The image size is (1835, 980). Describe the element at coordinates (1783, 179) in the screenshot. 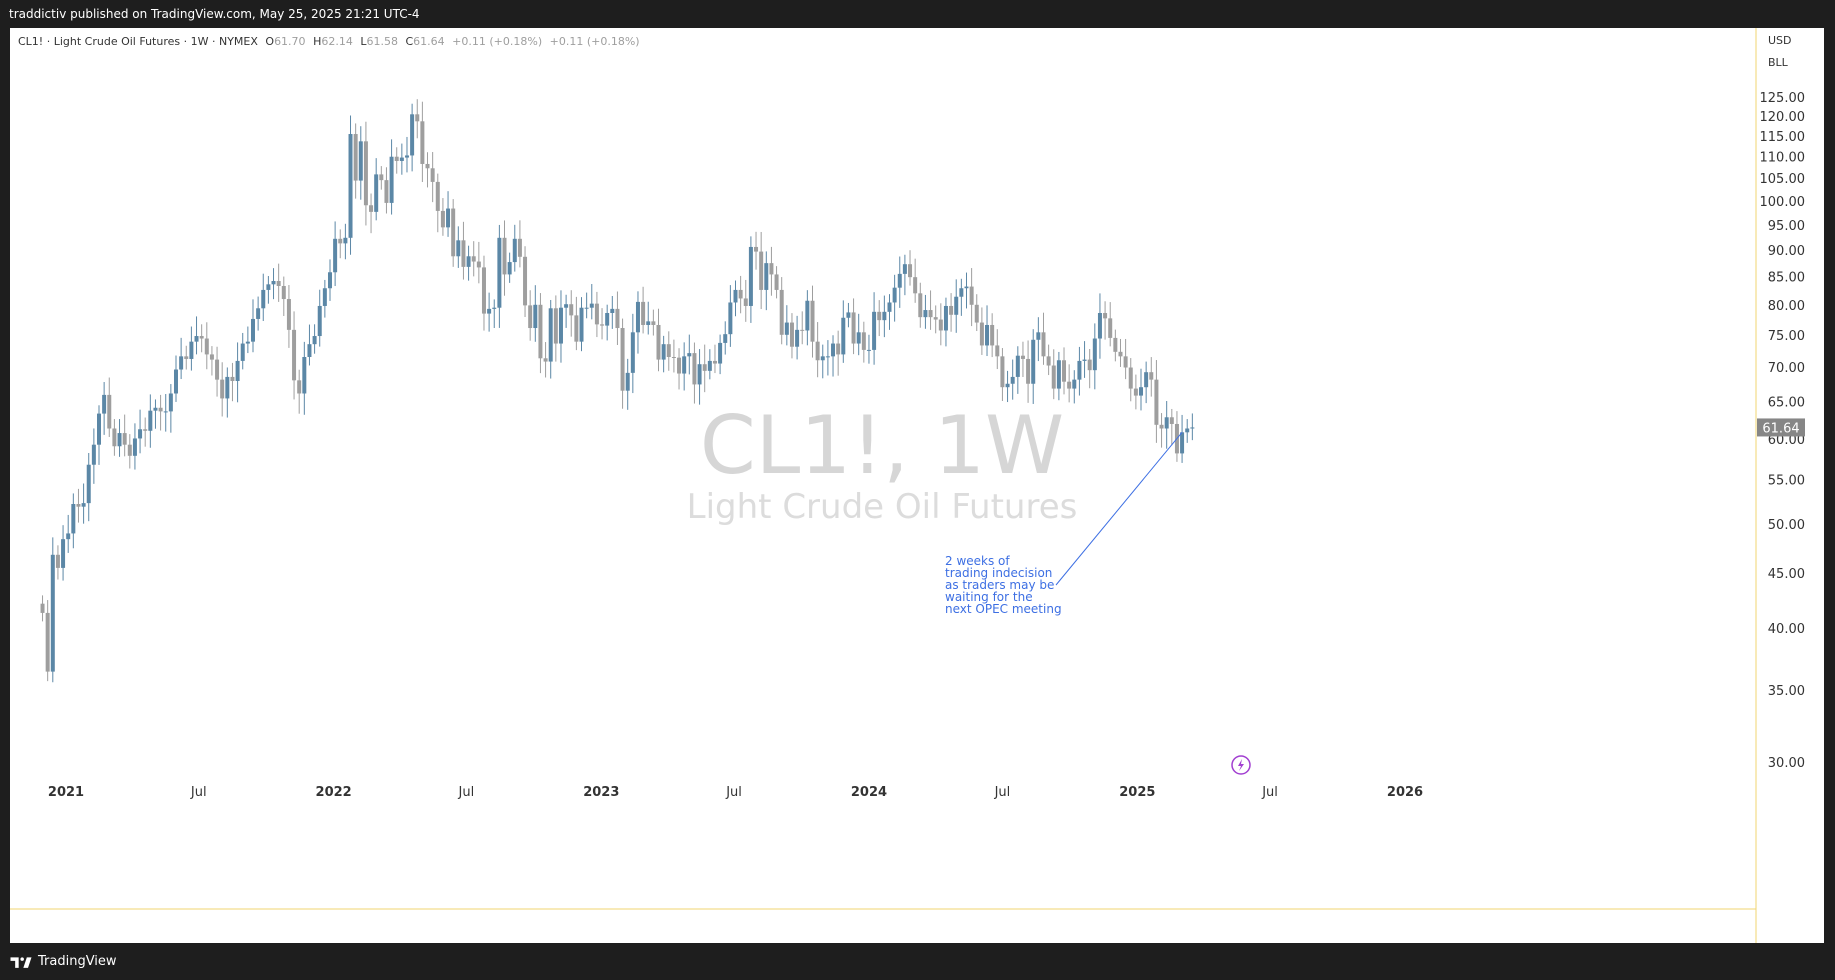

I see `price-tick-label: 105.00` at that location.